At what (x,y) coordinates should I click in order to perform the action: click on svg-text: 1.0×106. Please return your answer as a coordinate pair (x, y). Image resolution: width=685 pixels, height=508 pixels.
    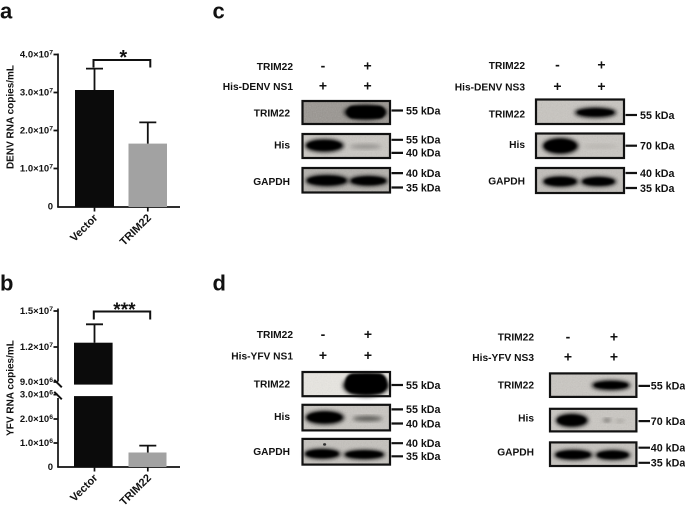
    Looking at the image, I should click on (36, 443).